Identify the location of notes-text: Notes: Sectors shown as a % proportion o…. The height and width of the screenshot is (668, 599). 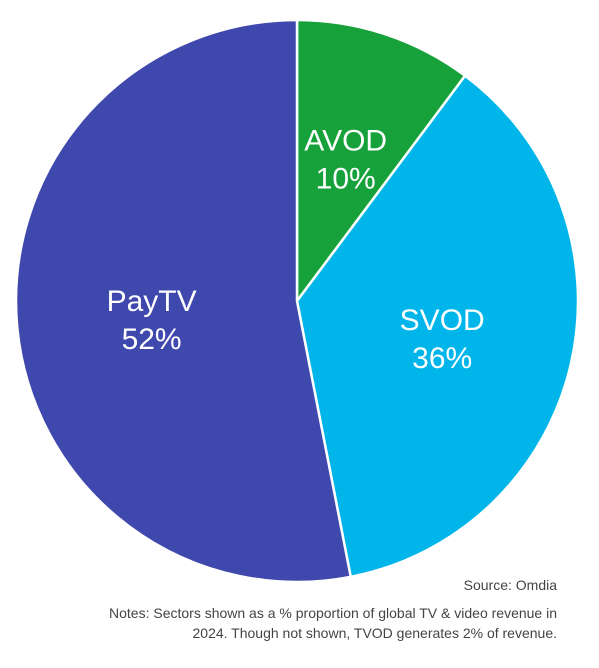
(287, 623).